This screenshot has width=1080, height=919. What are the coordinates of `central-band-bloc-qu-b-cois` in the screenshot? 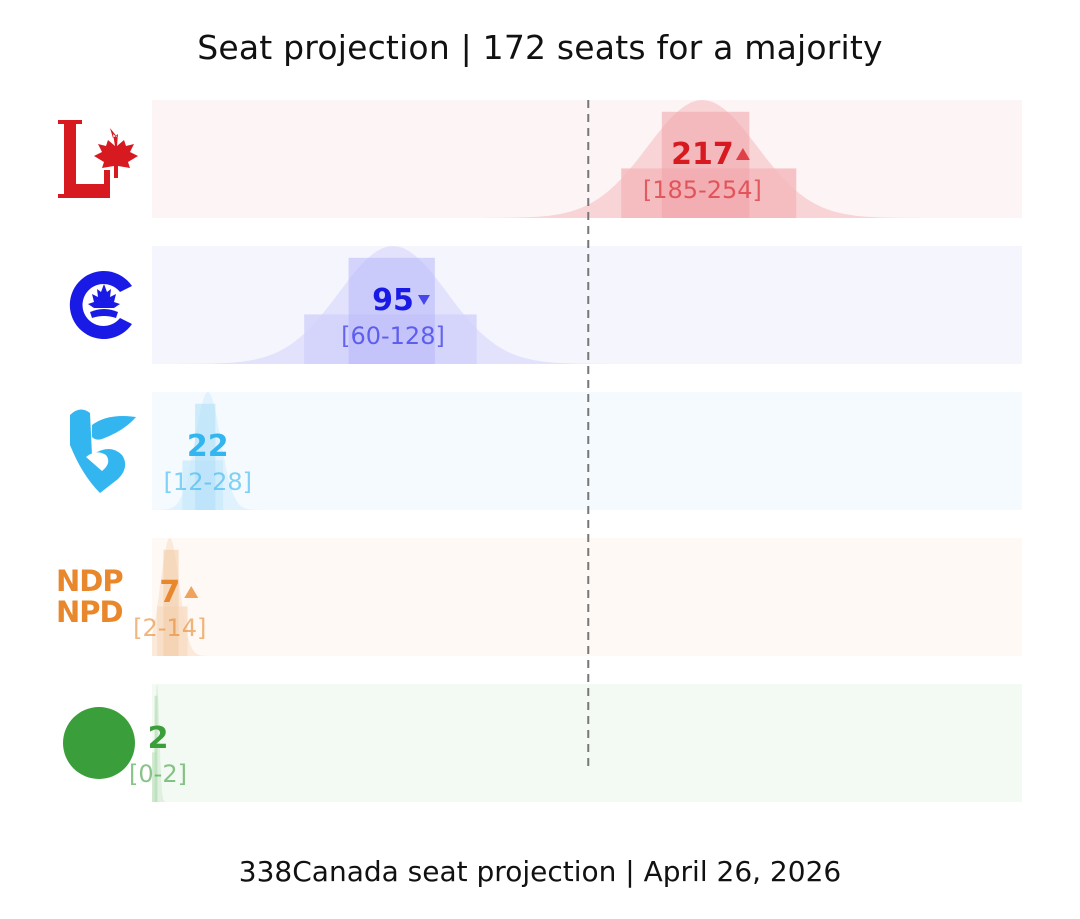 It's located at (205, 456).